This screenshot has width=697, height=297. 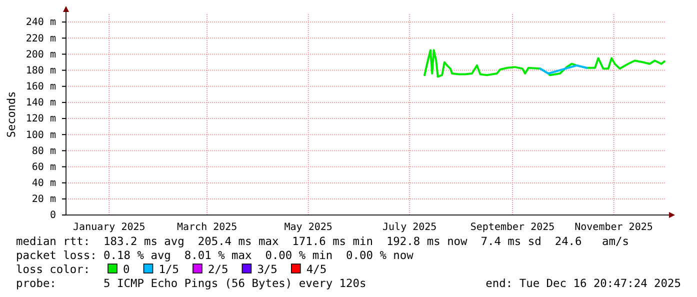 I want to click on legend-label: 0, so click(x=126, y=269).